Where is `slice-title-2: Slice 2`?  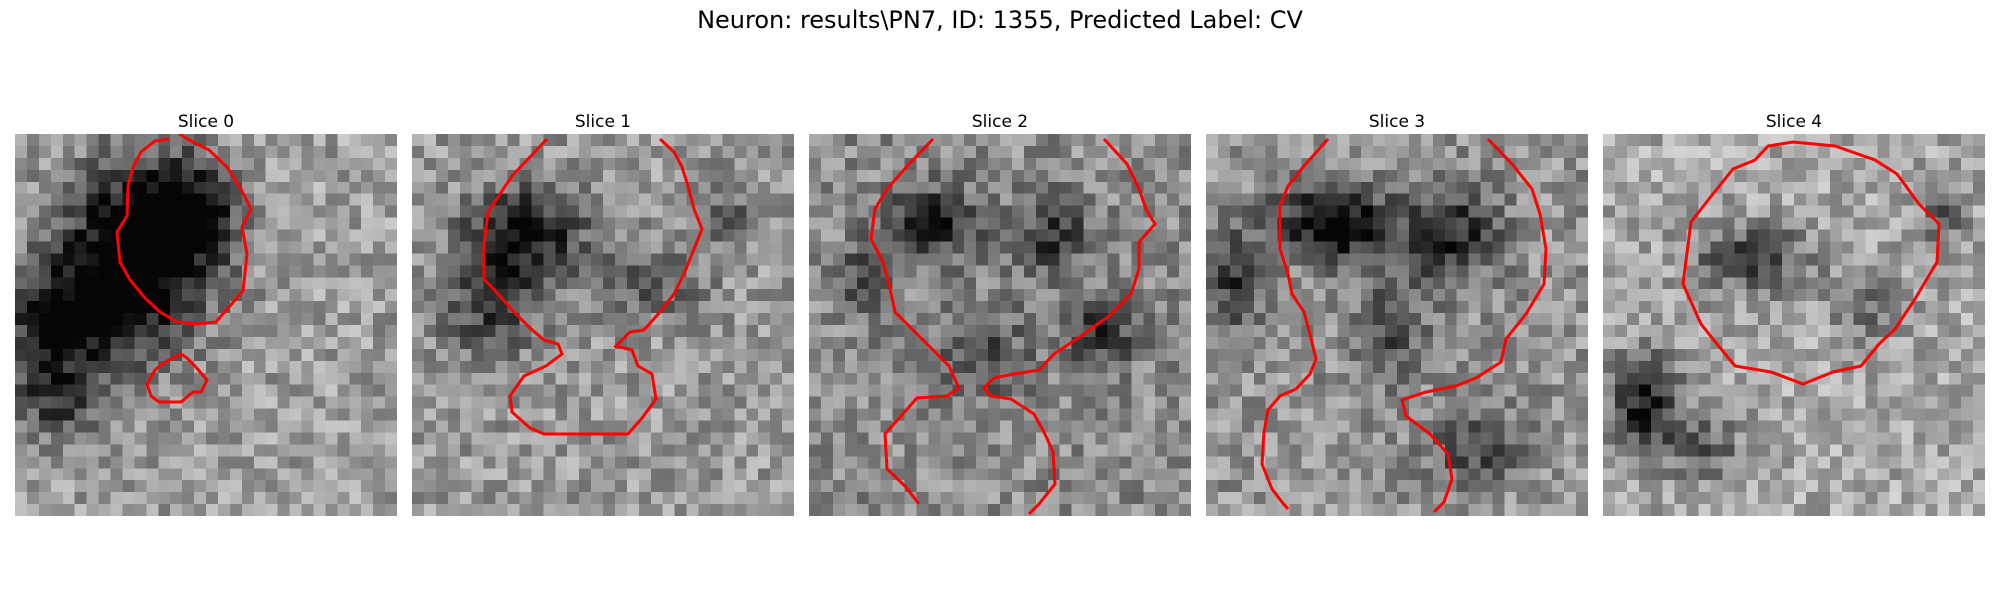 slice-title-2: Slice 2 is located at coordinates (1000, 122).